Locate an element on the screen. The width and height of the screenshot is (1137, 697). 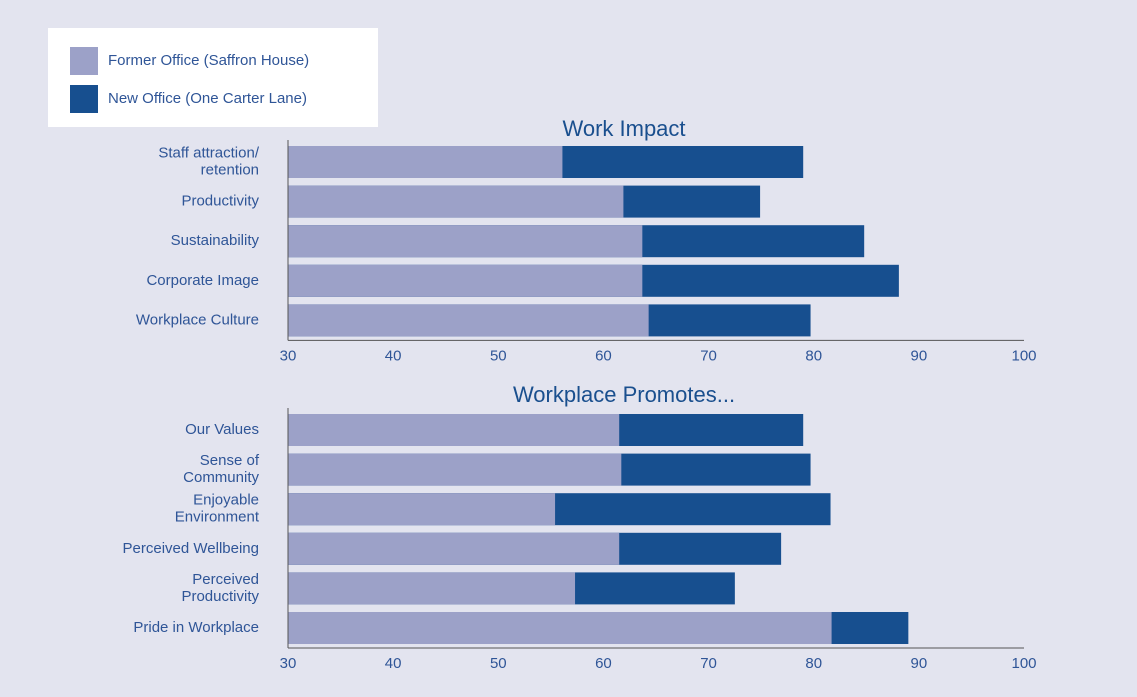
legend-label: New Office (One Carter Lane) is located at coordinates (207, 98).